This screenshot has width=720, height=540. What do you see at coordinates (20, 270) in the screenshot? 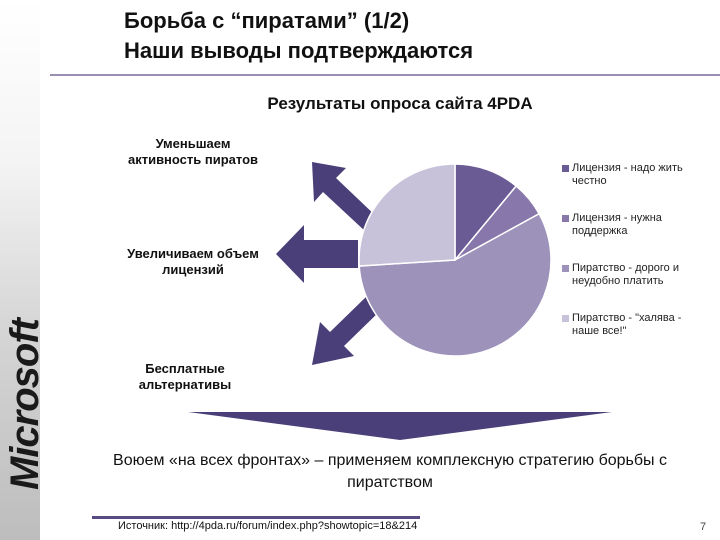
I see `brand-sidebar` at bounding box center [20, 270].